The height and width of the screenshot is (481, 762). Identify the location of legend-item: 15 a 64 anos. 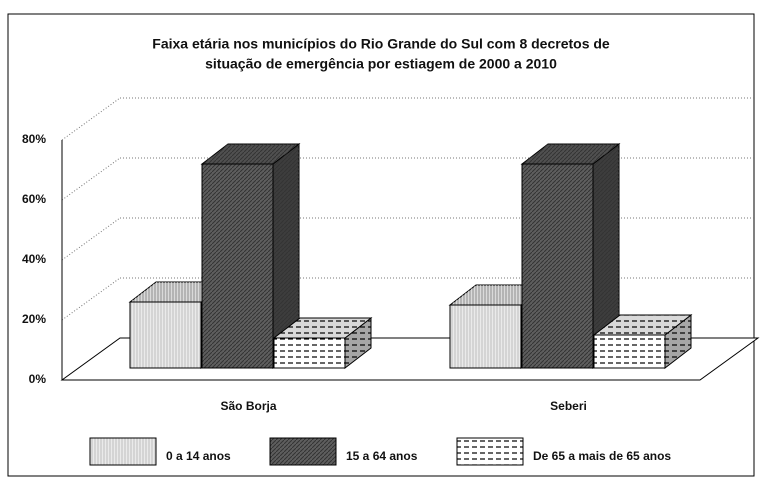
(343, 451).